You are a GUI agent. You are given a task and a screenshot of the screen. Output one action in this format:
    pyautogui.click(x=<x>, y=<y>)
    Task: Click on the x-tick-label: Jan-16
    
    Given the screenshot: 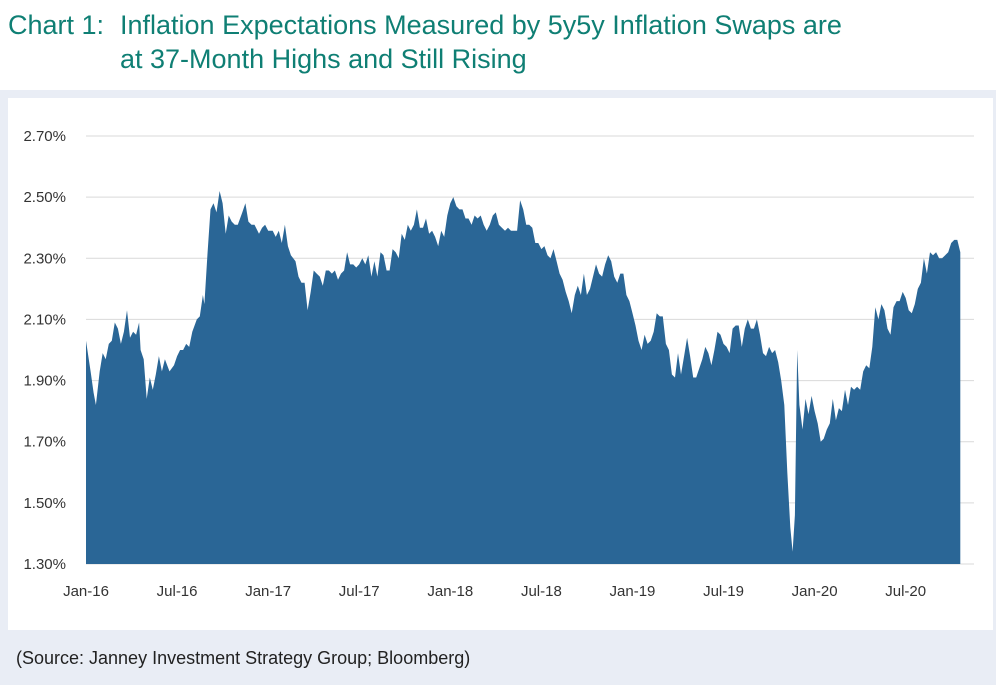 What is the action you would take?
    pyautogui.click(x=86, y=591)
    